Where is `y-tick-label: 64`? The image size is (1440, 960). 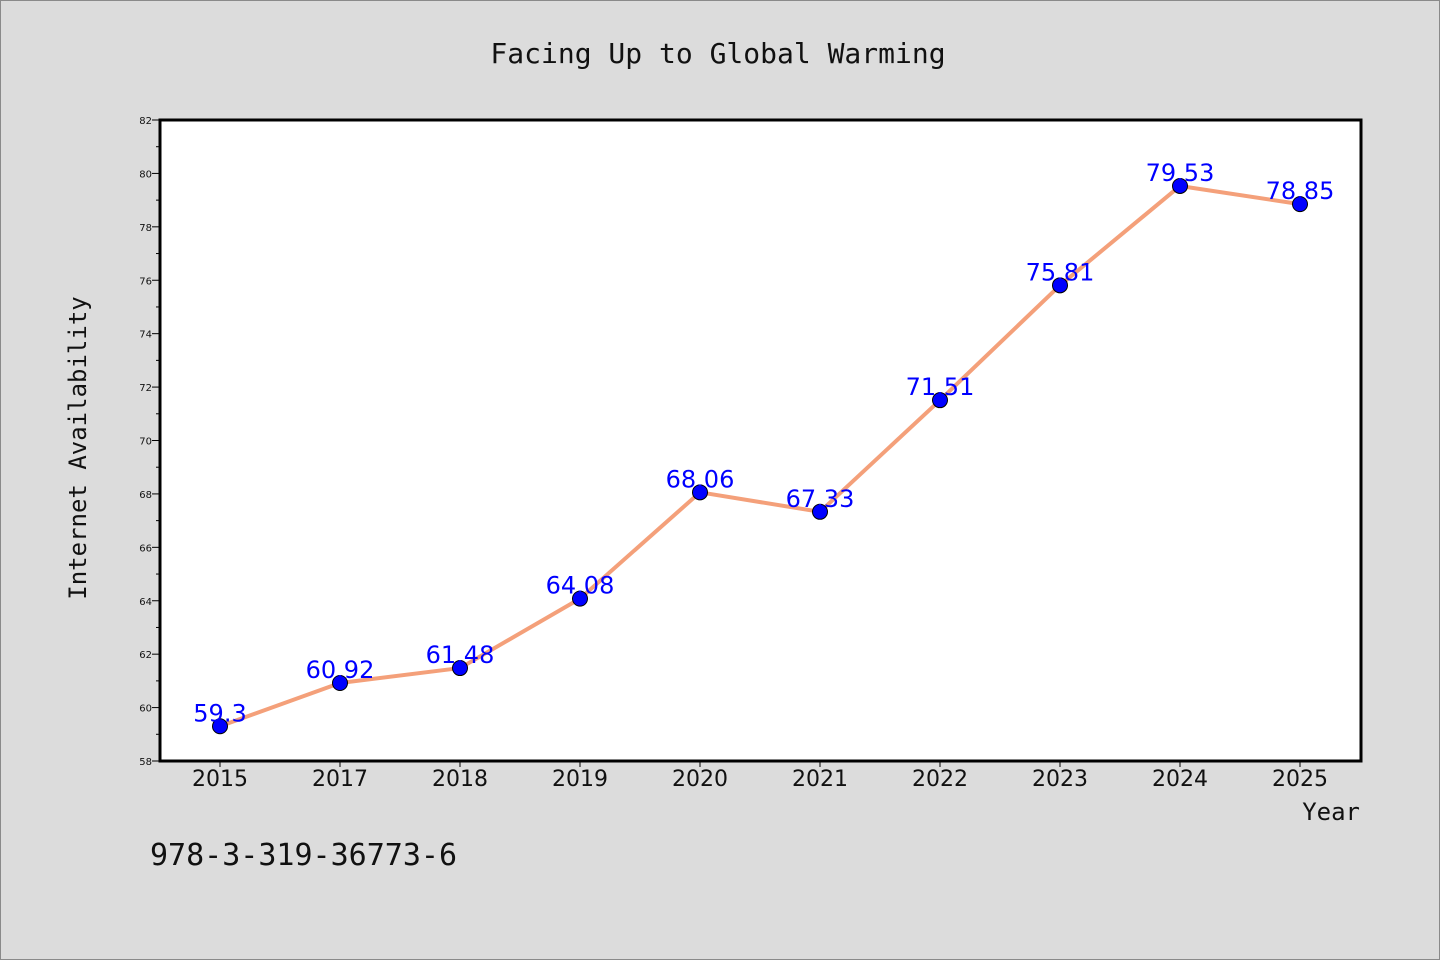 y-tick-label: 64 is located at coordinates (145, 602).